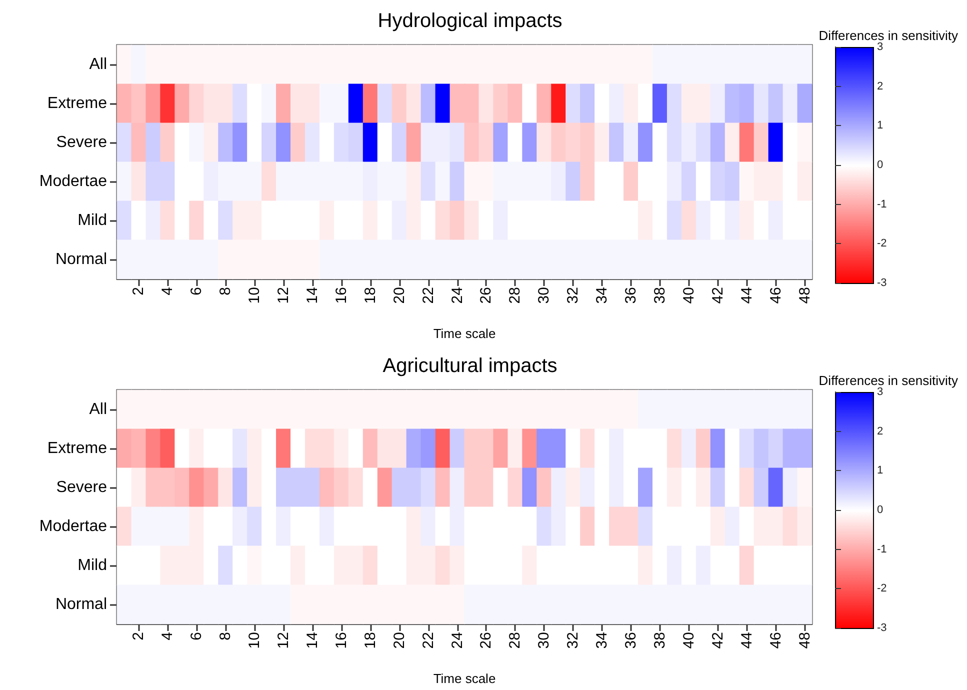  What do you see at coordinates (470, 366) in the screenshot?
I see `chart-title: Agricultural impacts` at bounding box center [470, 366].